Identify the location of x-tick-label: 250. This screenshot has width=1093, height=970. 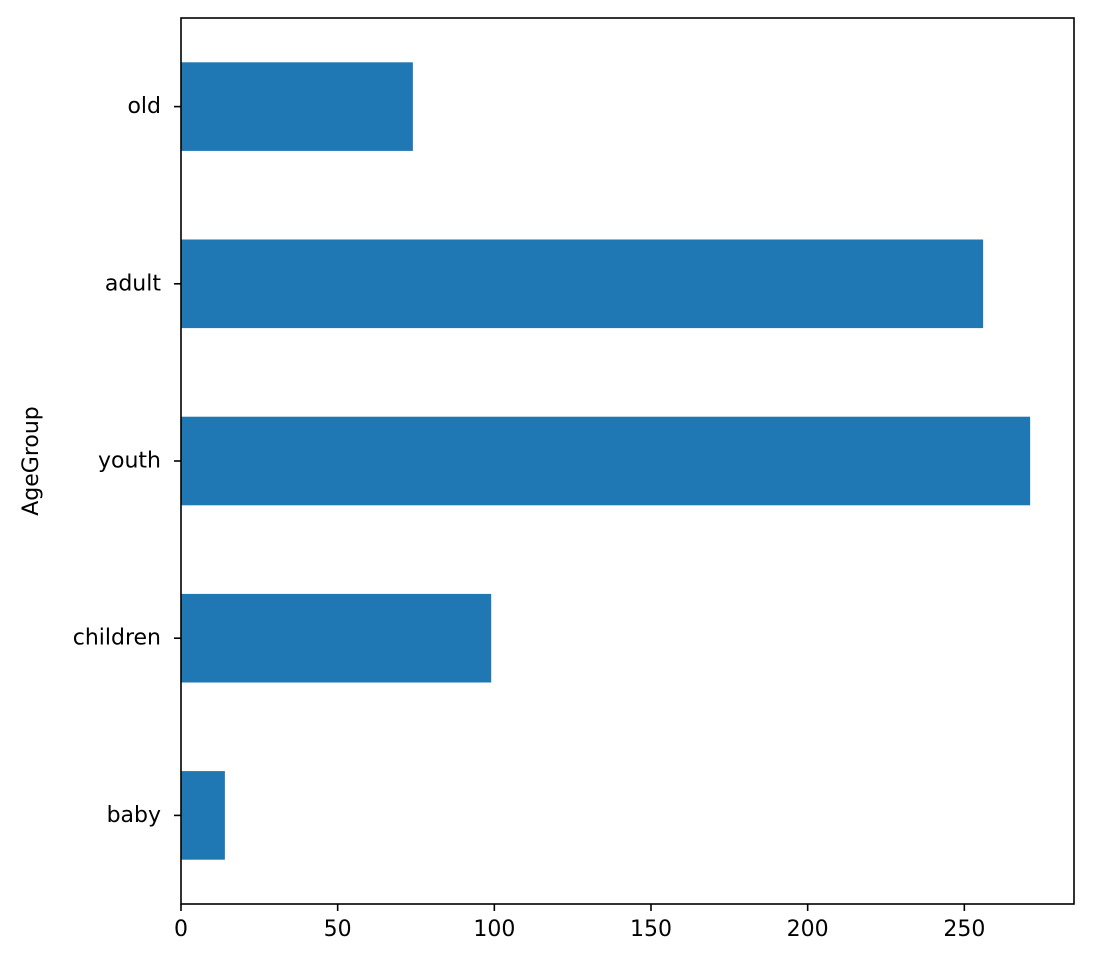
(964, 929).